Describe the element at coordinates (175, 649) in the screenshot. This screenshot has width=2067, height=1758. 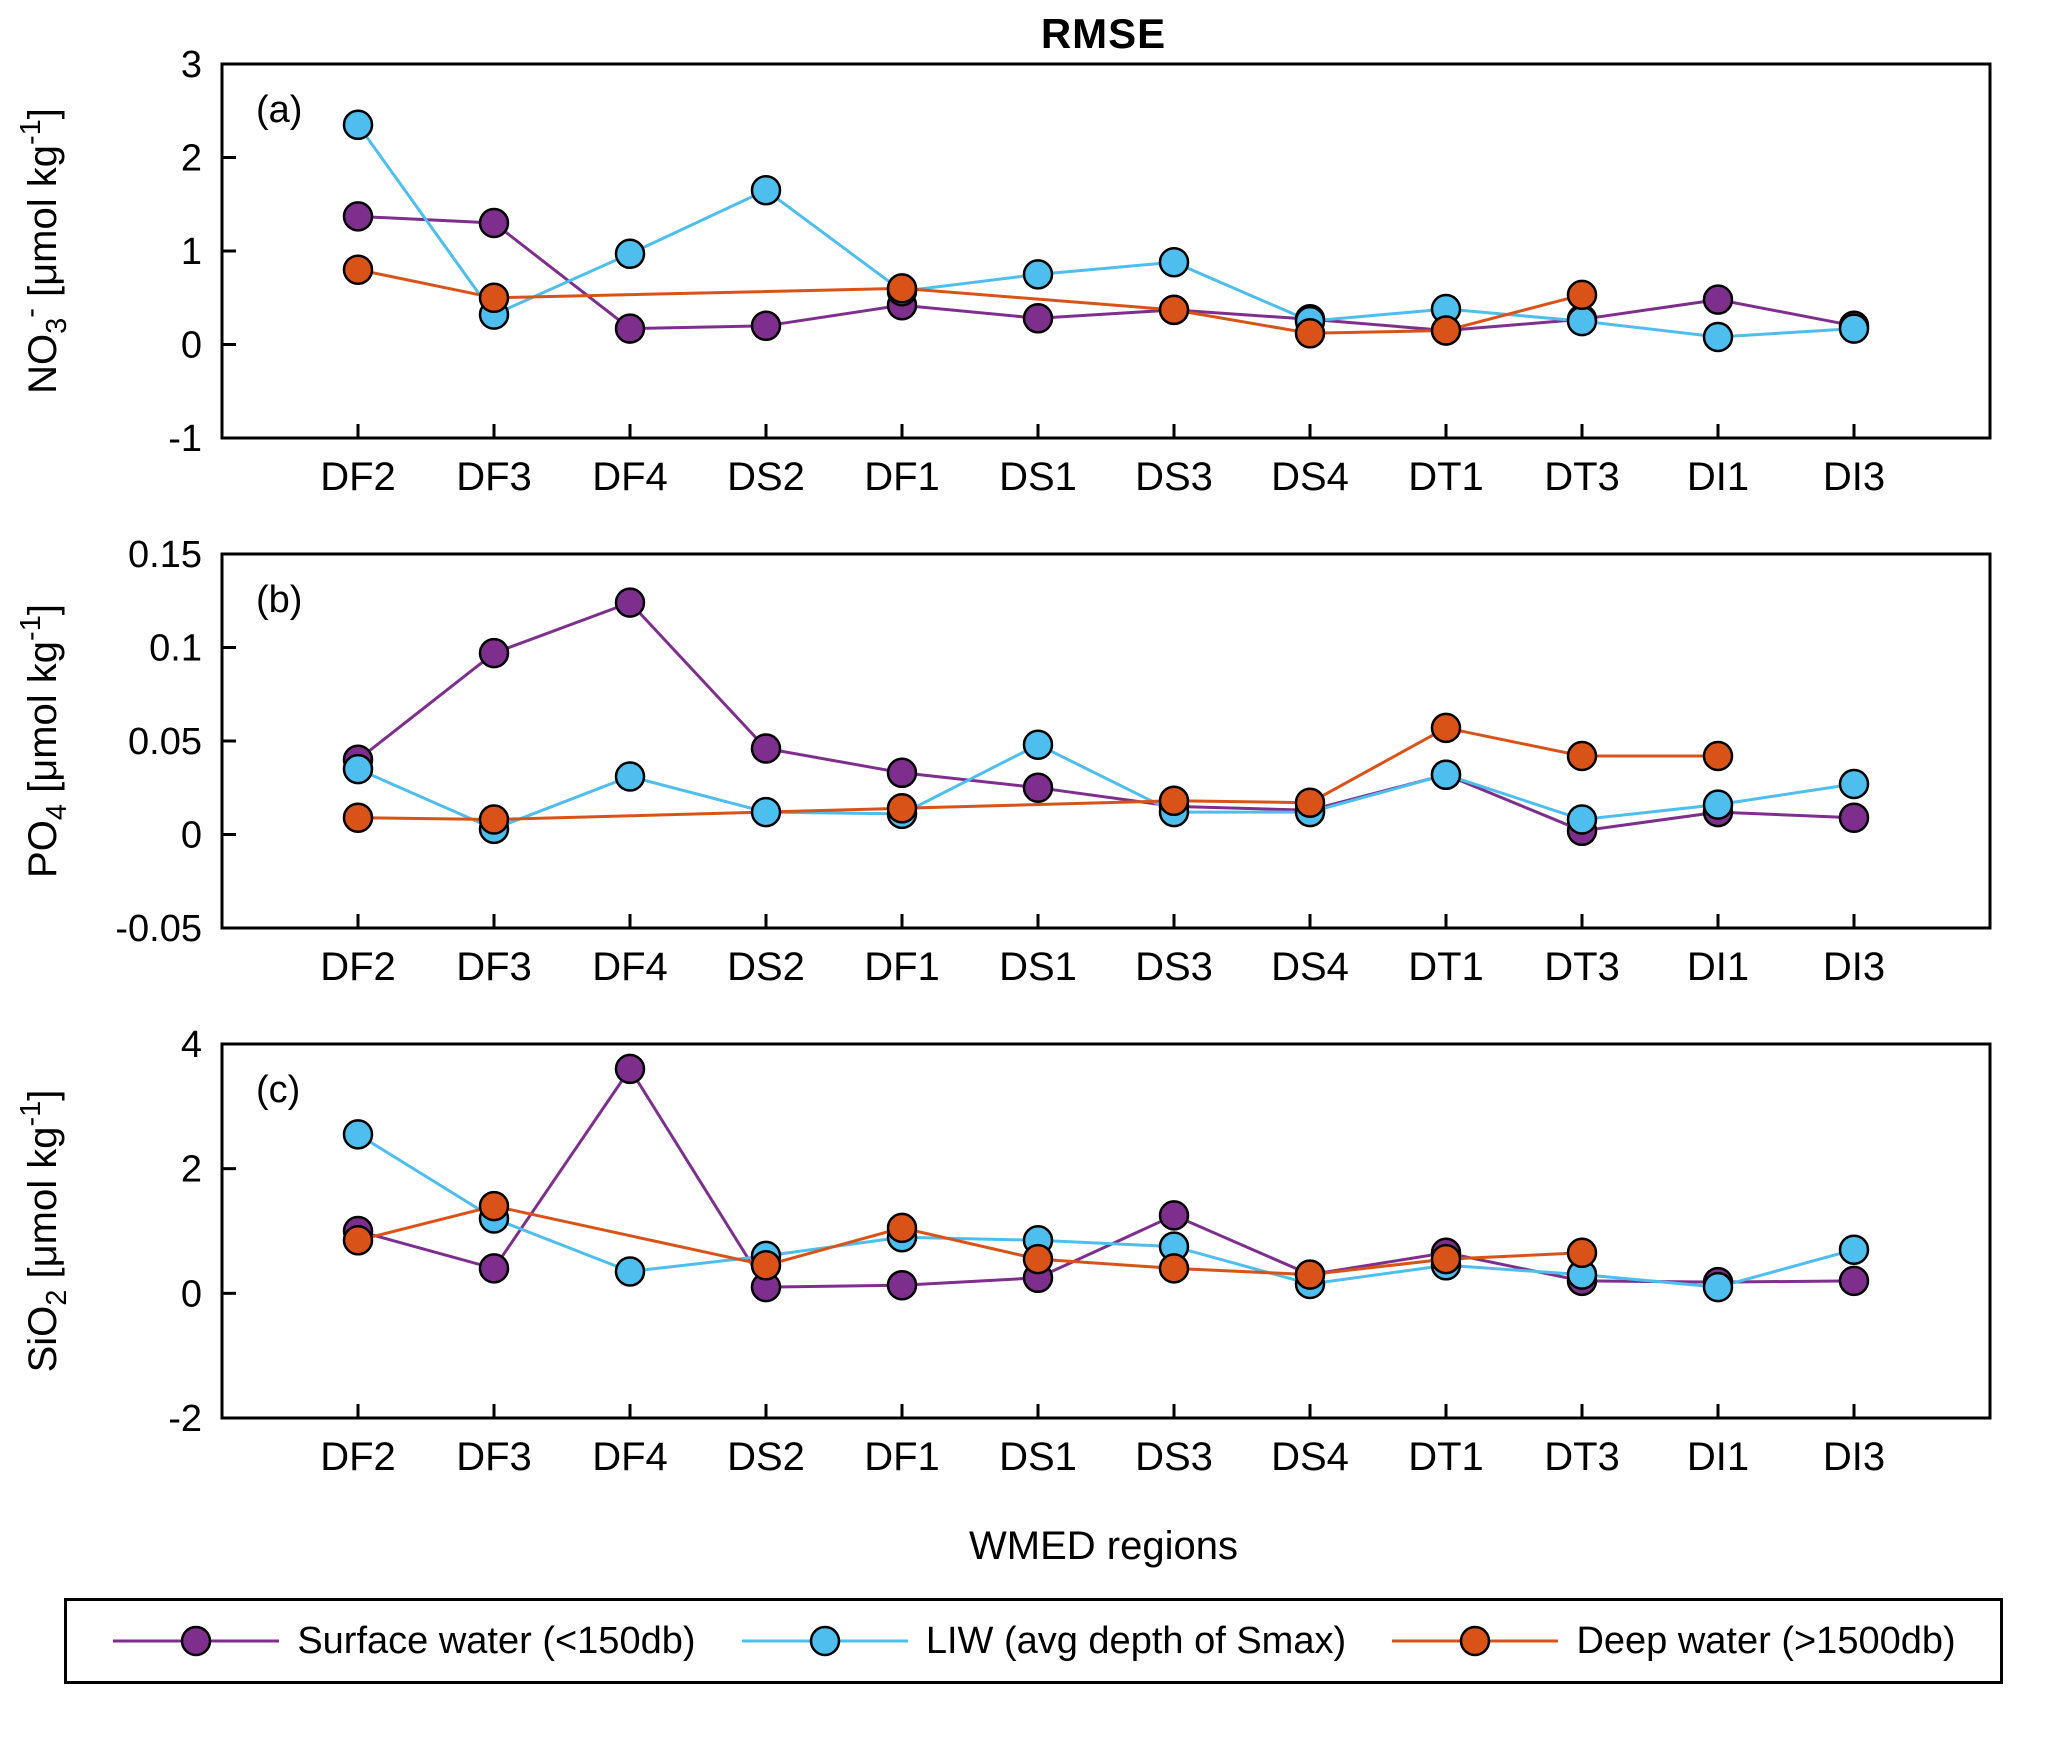
I see `y-tick-label: 0.1` at that location.